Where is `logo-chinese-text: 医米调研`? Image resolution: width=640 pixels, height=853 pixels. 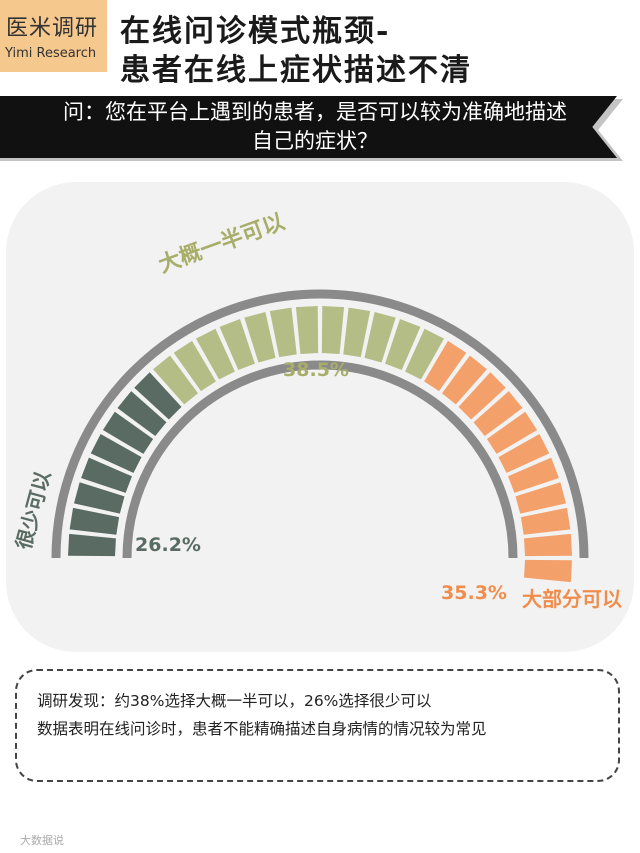 logo-chinese-text: 医米调研 is located at coordinates (52, 28).